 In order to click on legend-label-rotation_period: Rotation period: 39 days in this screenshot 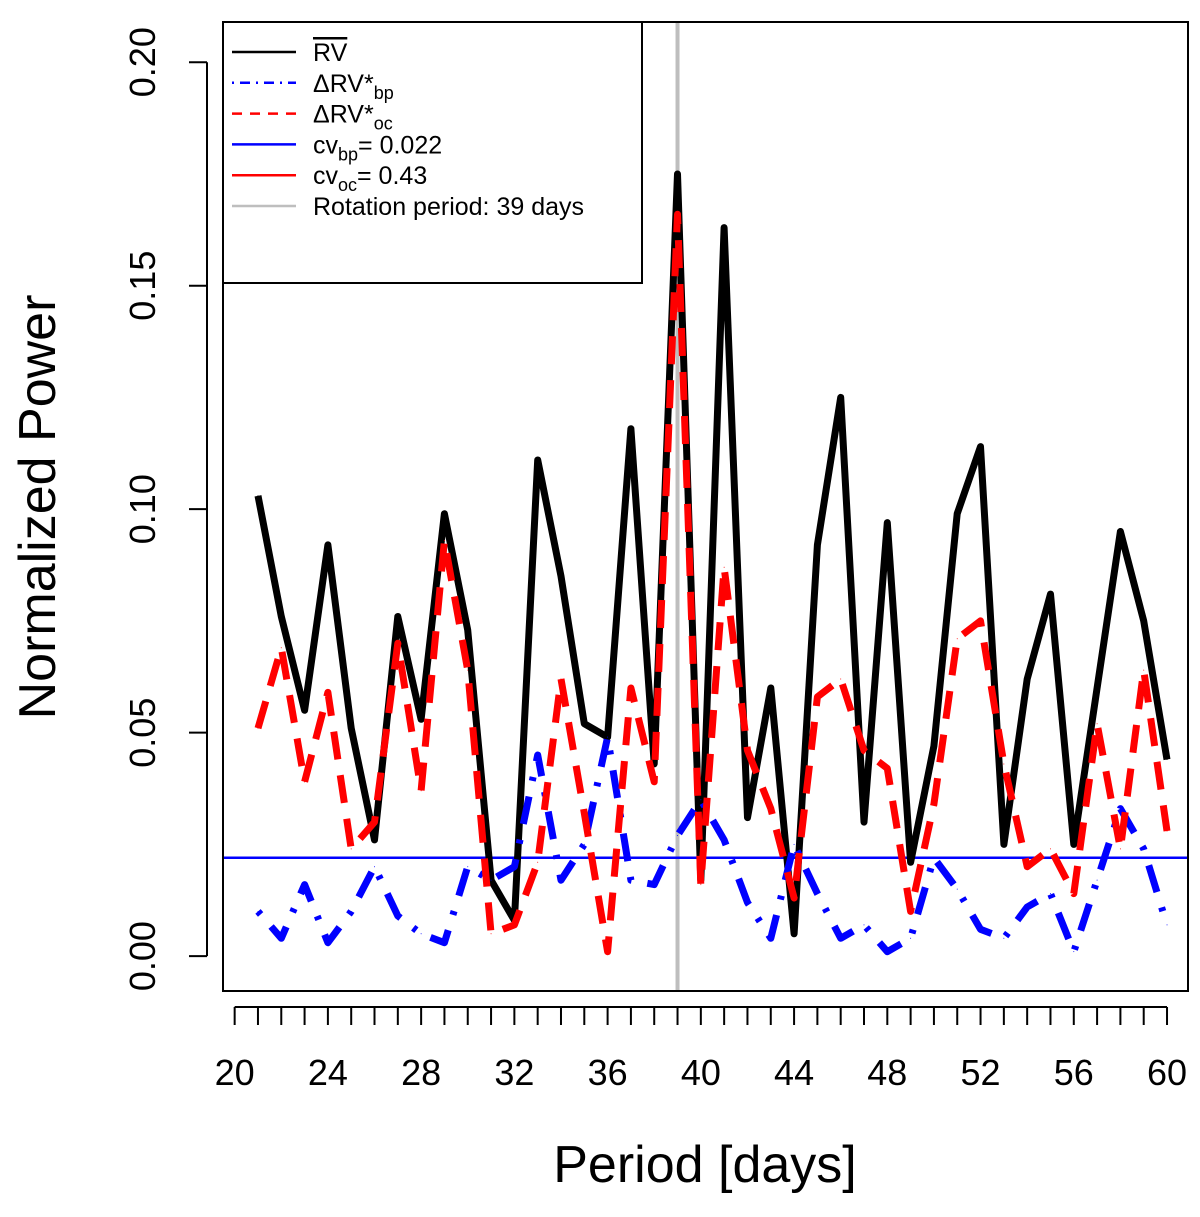, I will do `click(448, 207)`.